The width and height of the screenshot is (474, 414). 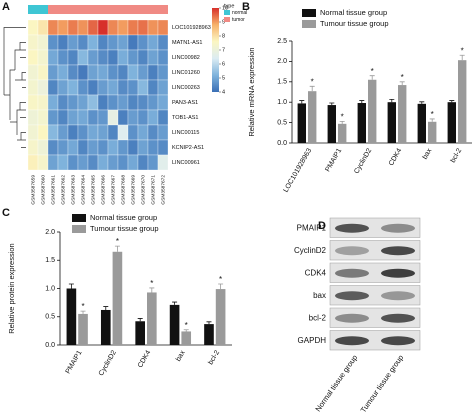 What do you see at coordinates (93, 190) in the screenshot?
I see `column-label: GSM3587665` at bounding box center [93, 190].